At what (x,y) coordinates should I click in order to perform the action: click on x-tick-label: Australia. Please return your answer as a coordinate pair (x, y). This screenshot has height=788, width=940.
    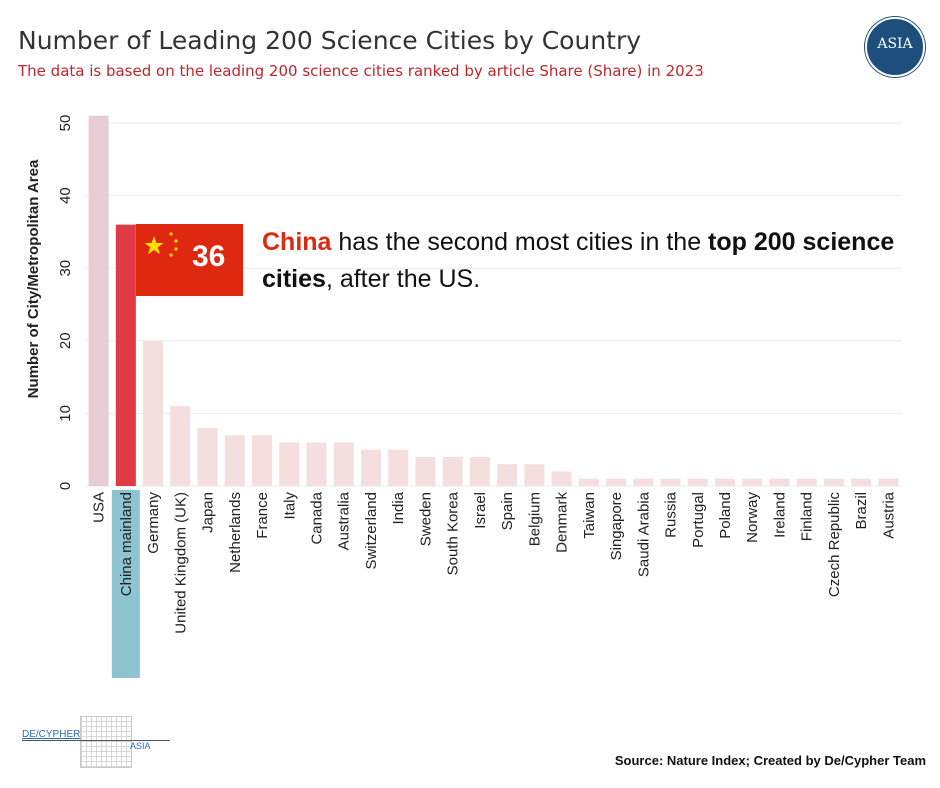
    Looking at the image, I should click on (344, 520).